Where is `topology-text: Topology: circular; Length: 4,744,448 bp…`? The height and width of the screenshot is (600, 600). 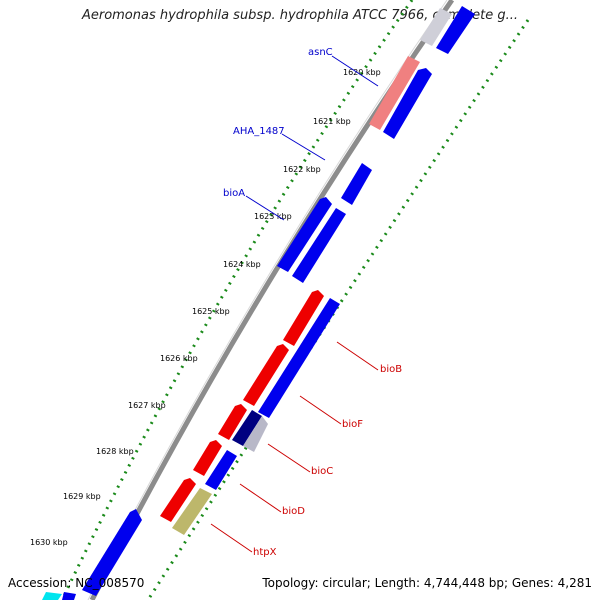
topology-text: Topology: circular; Length: 4,744,448 bp… is located at coordinates (427, 583).